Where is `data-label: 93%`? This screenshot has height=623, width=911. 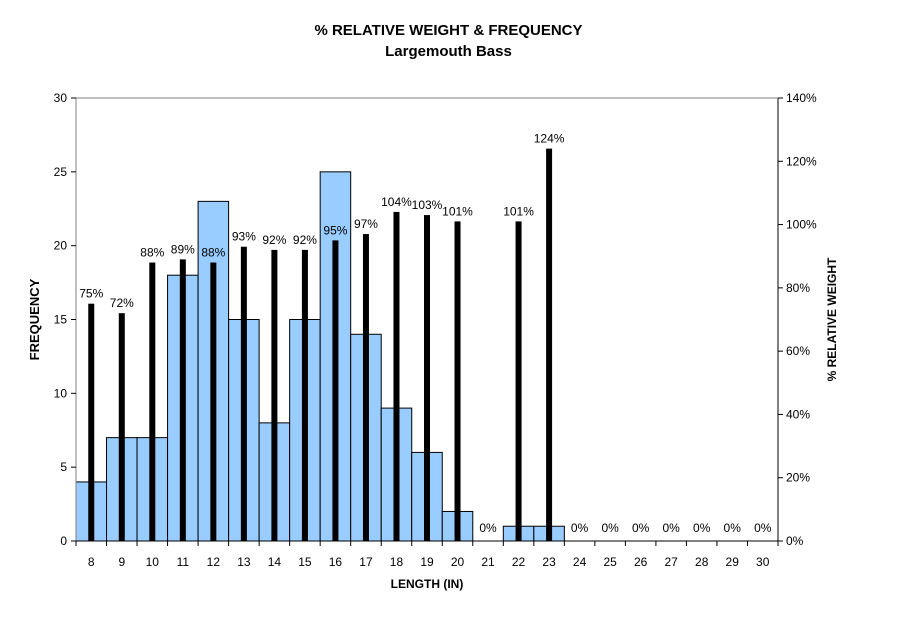 data-label: 93% is located at coordinates (244, 237).